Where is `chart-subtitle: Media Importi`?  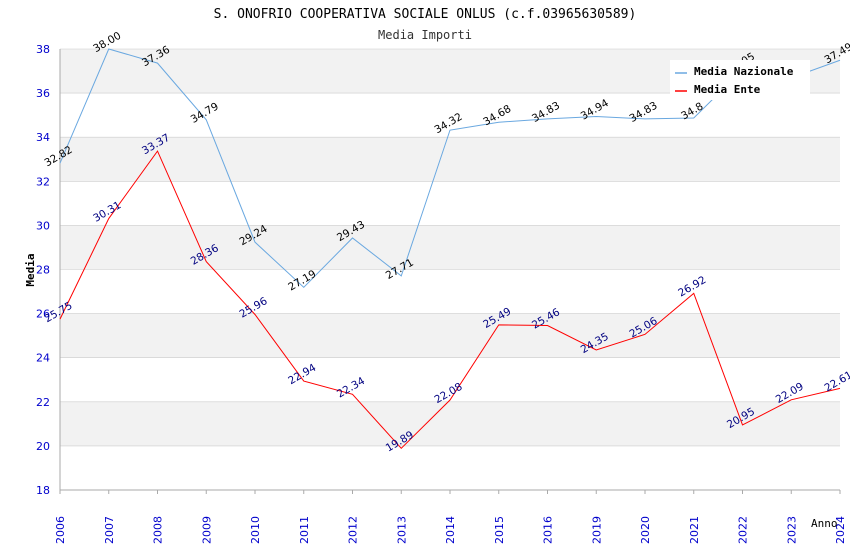
chart-subtitle: Media Importi is located at coordinates (425, 35).